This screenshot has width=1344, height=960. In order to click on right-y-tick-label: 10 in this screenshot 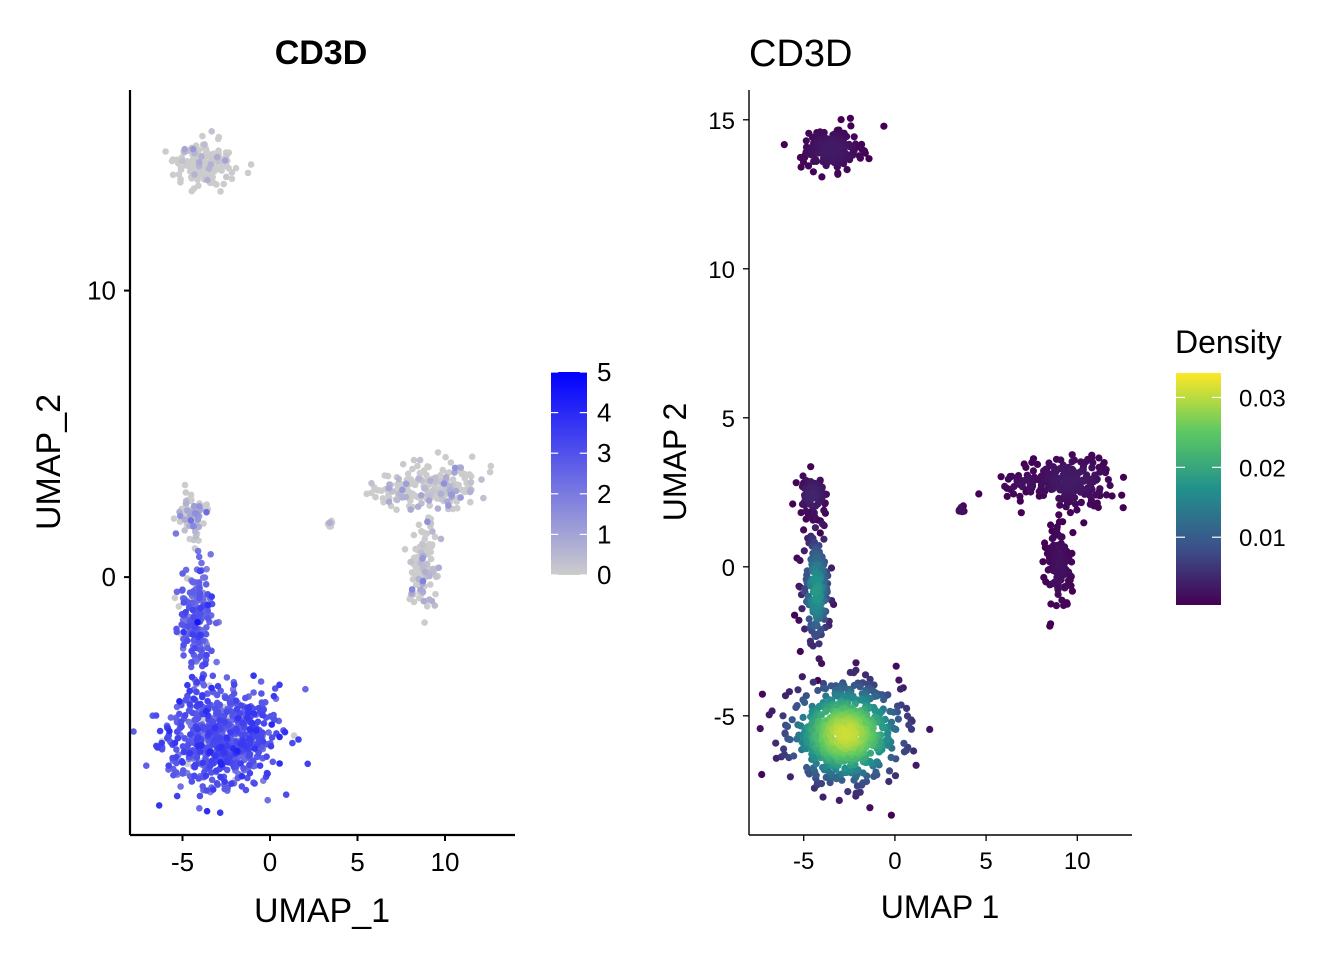, I will do `click(721, 270)`.